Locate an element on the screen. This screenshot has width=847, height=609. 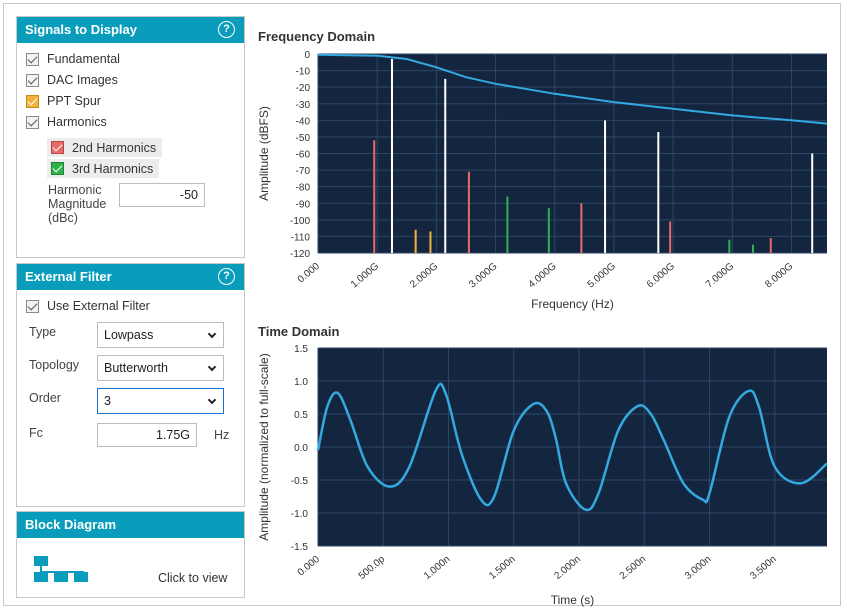
y-tick-label: 1.5 is located at coordinates (301, 349).